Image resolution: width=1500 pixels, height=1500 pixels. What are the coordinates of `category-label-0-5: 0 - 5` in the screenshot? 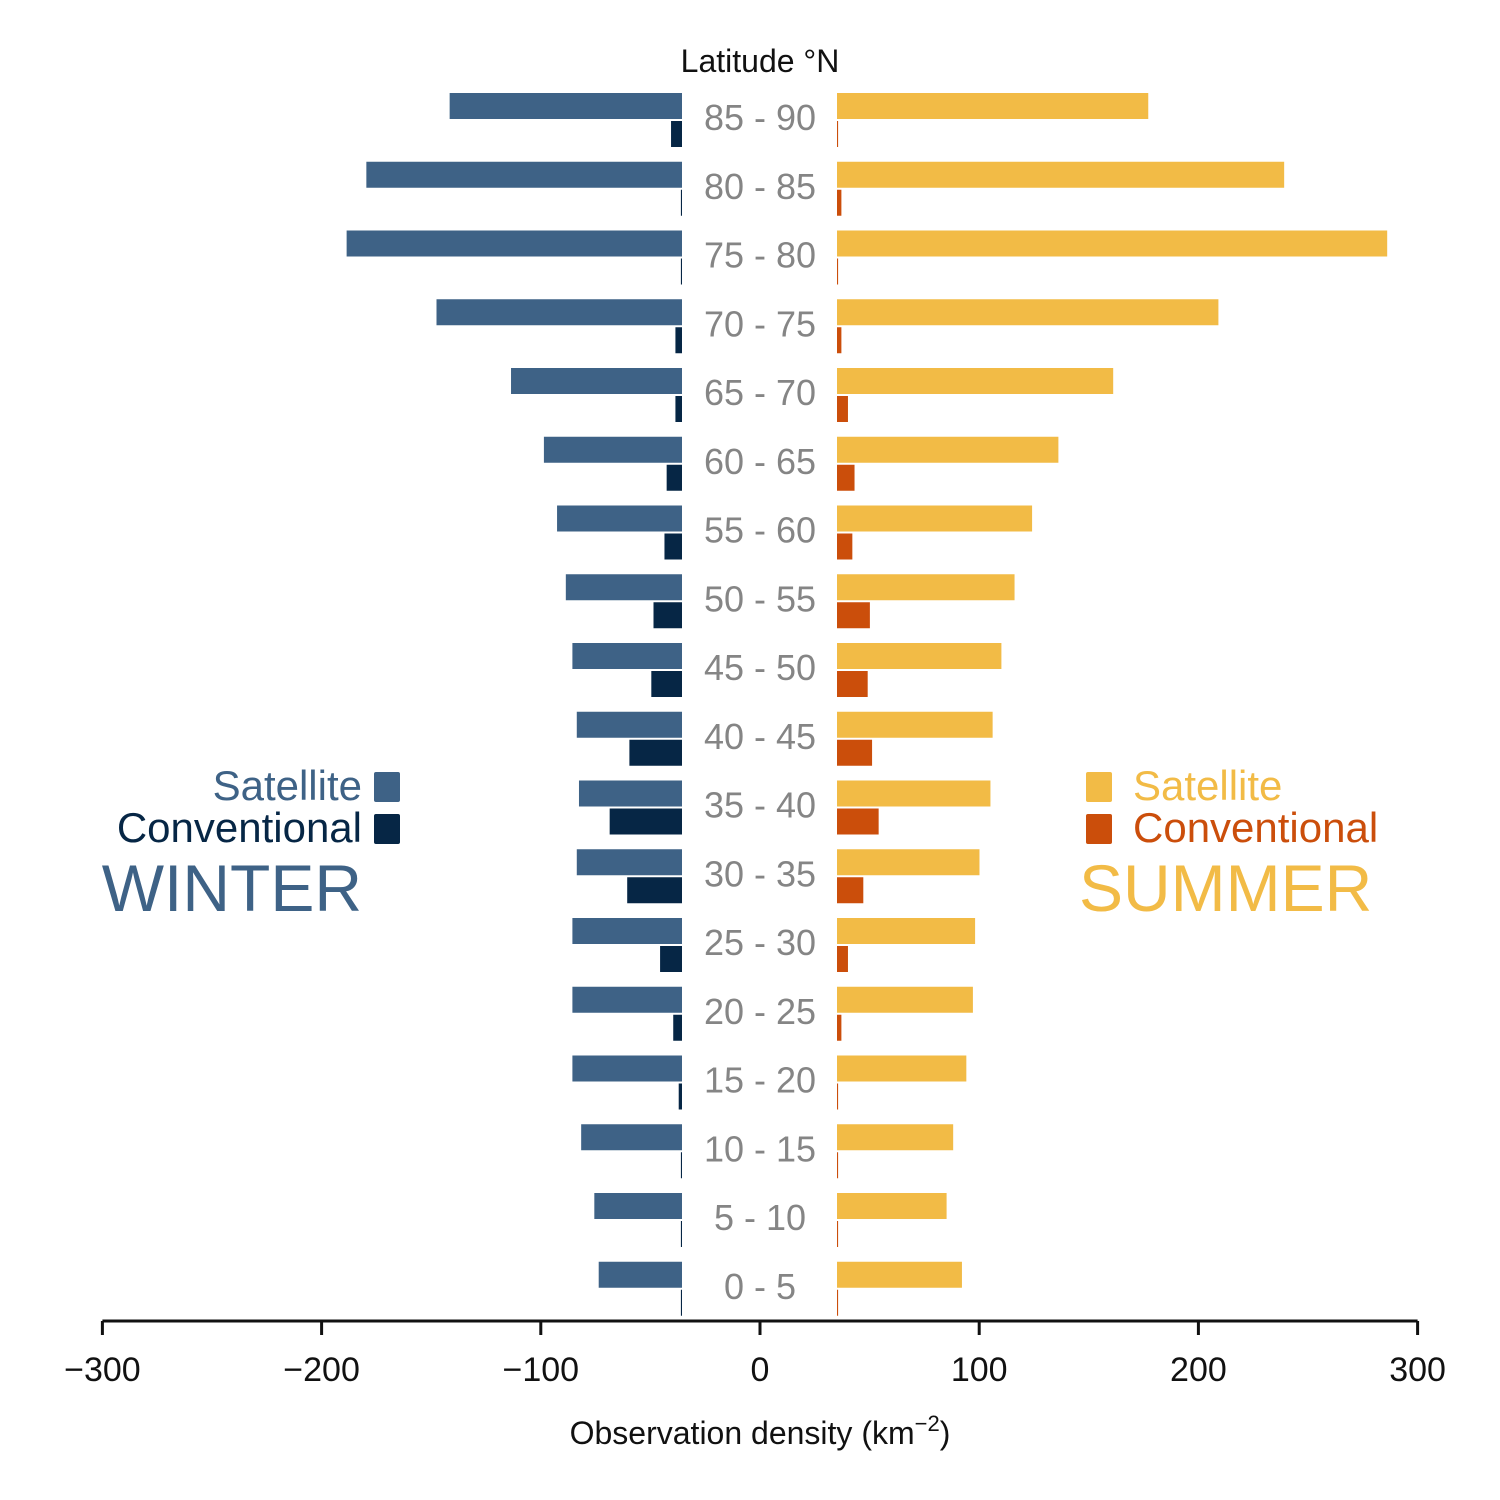 It's located at (760, 1286).